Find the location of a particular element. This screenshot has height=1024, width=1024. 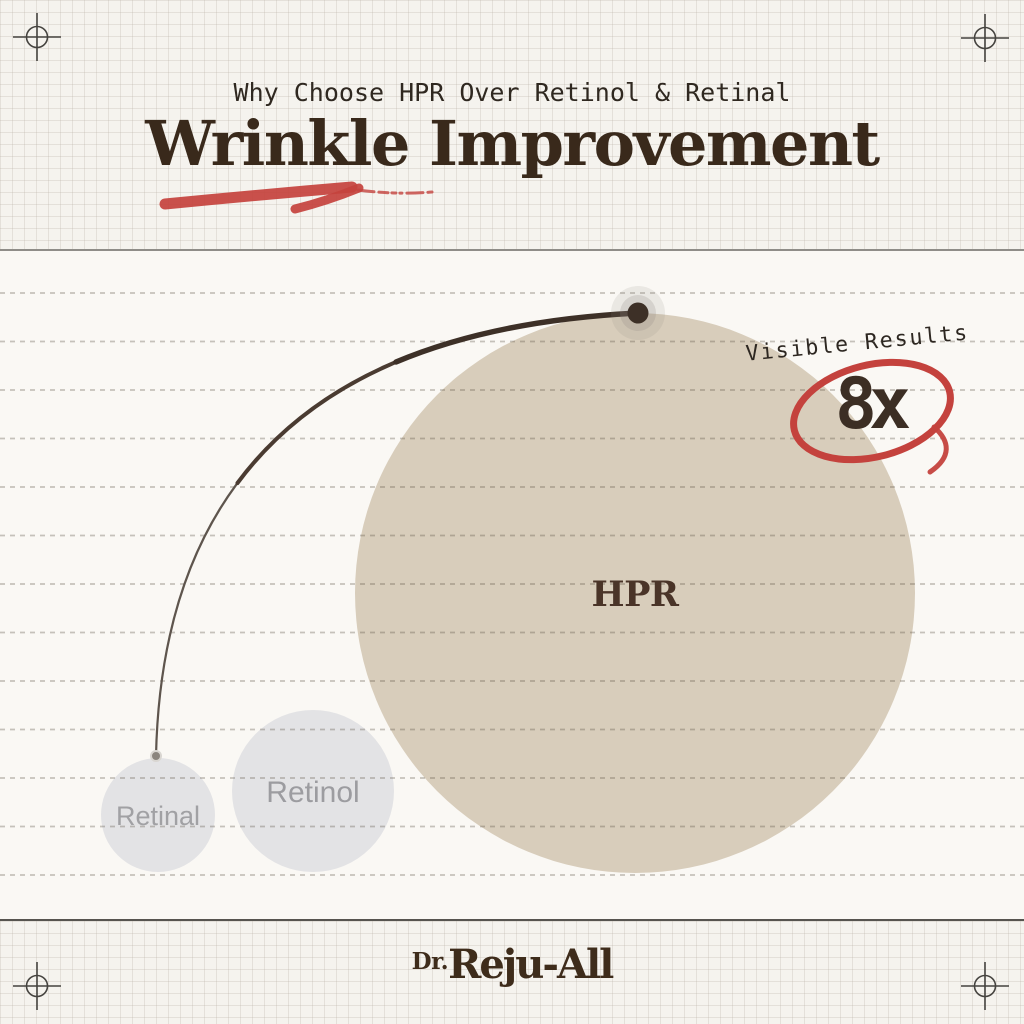

arc-end-marker is located at coordinates (638, 313).